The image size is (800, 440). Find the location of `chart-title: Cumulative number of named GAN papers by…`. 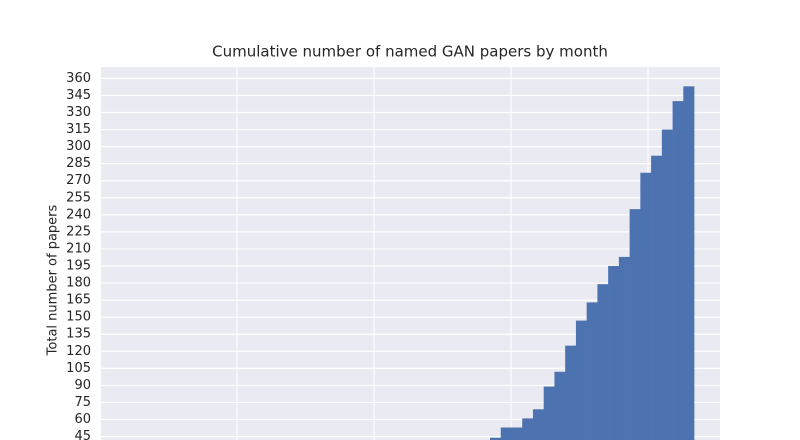

chart-title: Cumulative number of named GAN papers by… is located at coordinates (410, 52).